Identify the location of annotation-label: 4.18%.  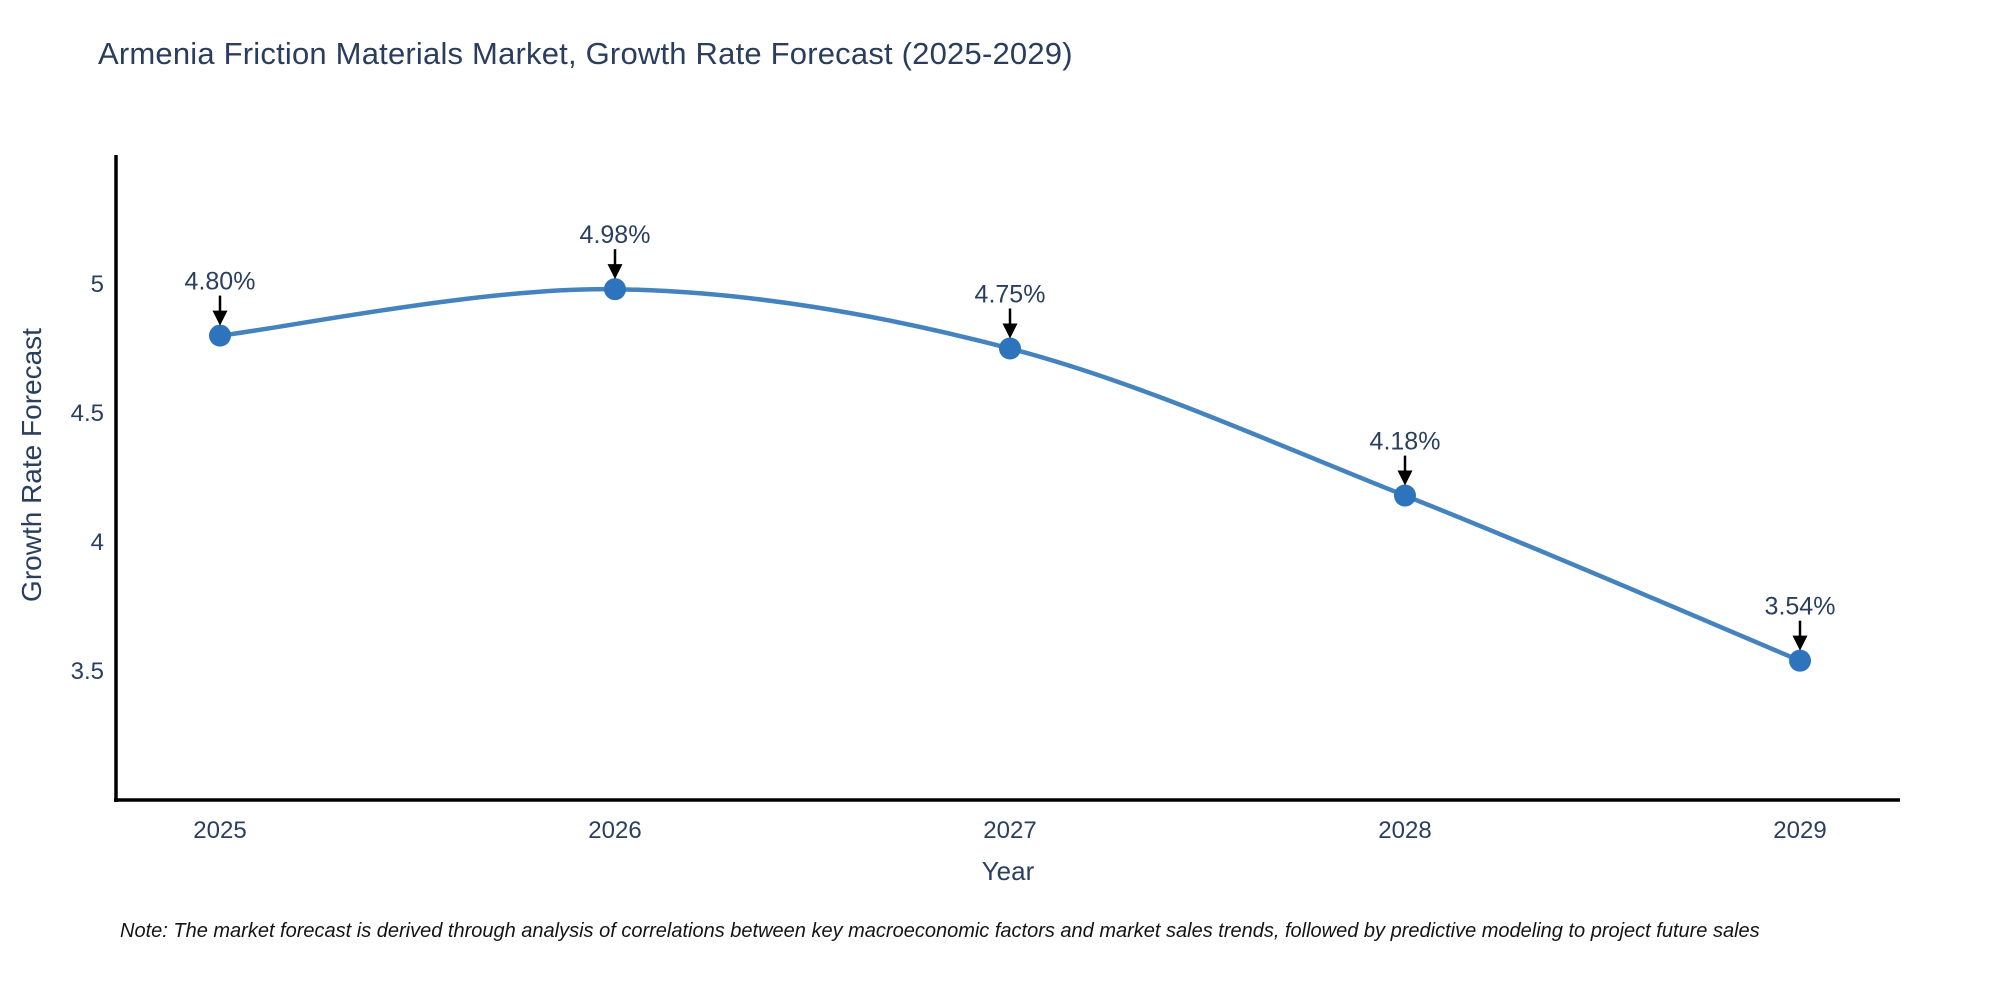
(1405, 442).